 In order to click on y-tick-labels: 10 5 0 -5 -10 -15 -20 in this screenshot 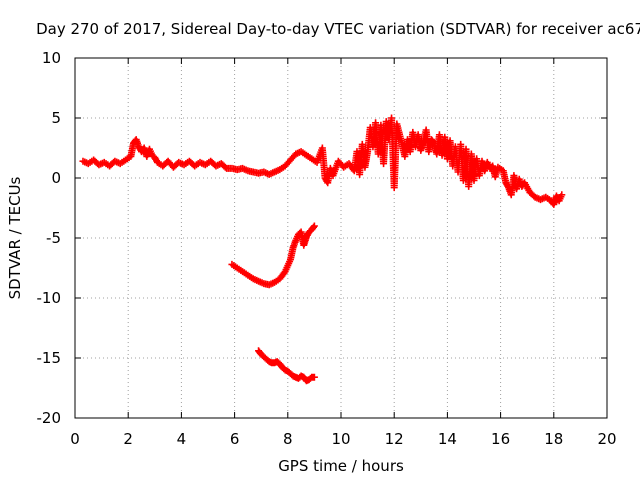, I will do `click(49, 238)`.